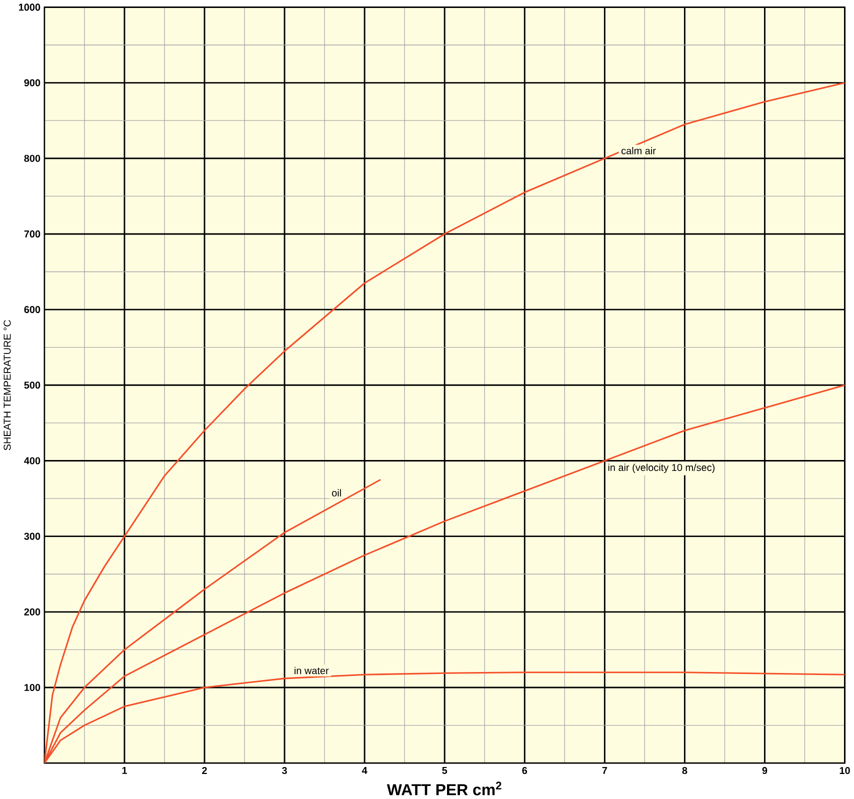 The height and width of the screenshot is (799, 854). I want to click on y-tick-label: 100, so click(32, 688).